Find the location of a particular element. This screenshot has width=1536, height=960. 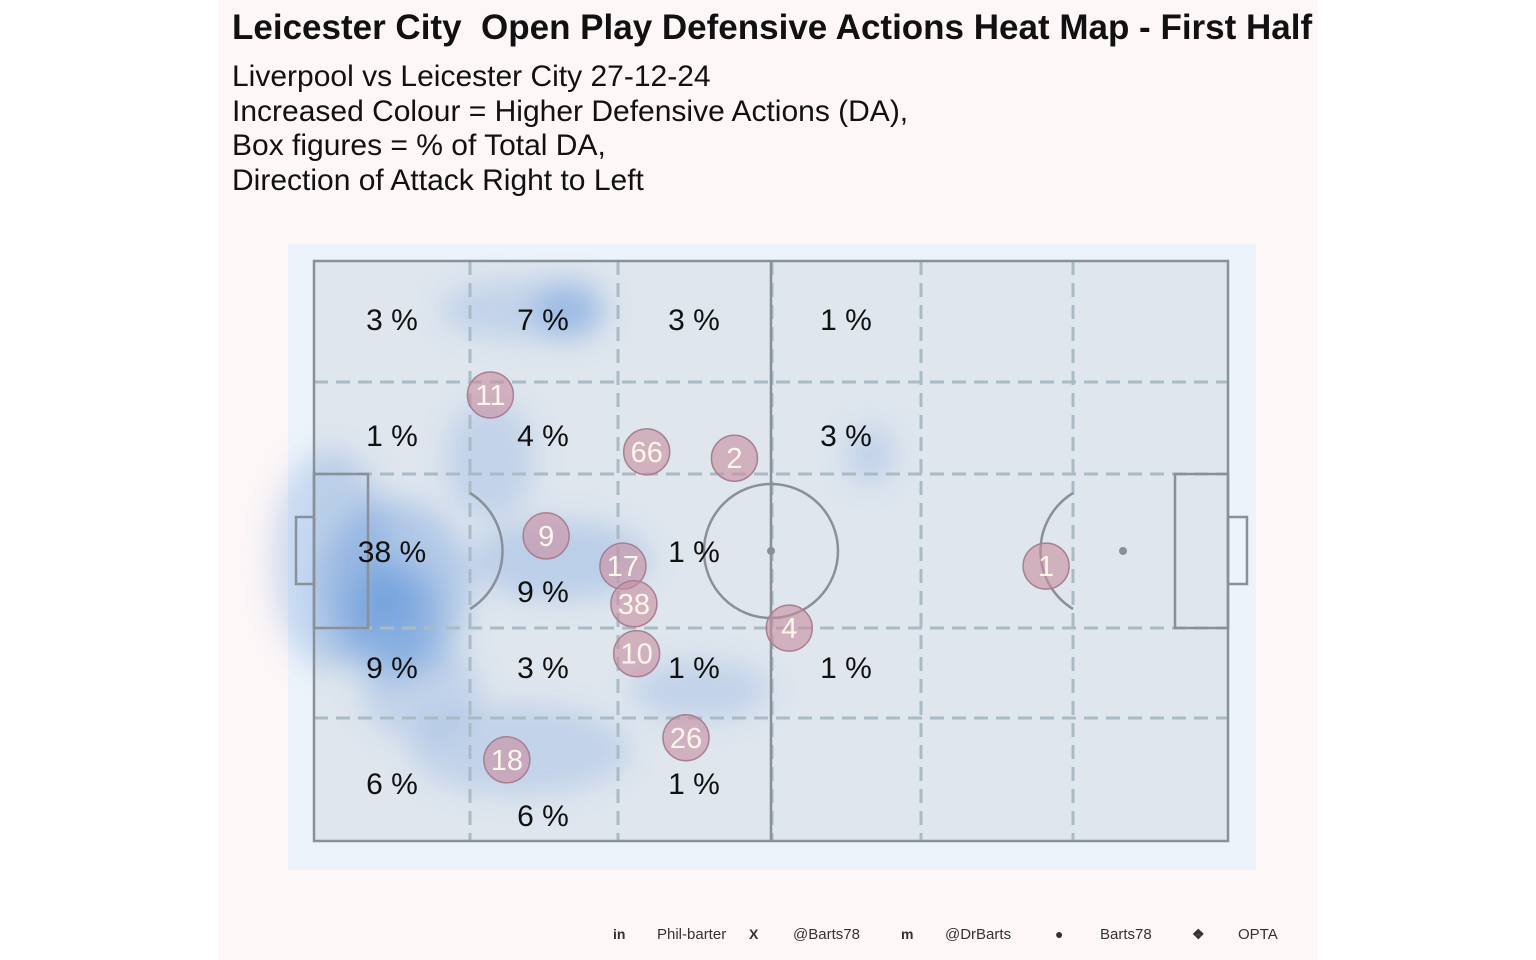

player-marker: 26 is located at coordinates (686, 738).